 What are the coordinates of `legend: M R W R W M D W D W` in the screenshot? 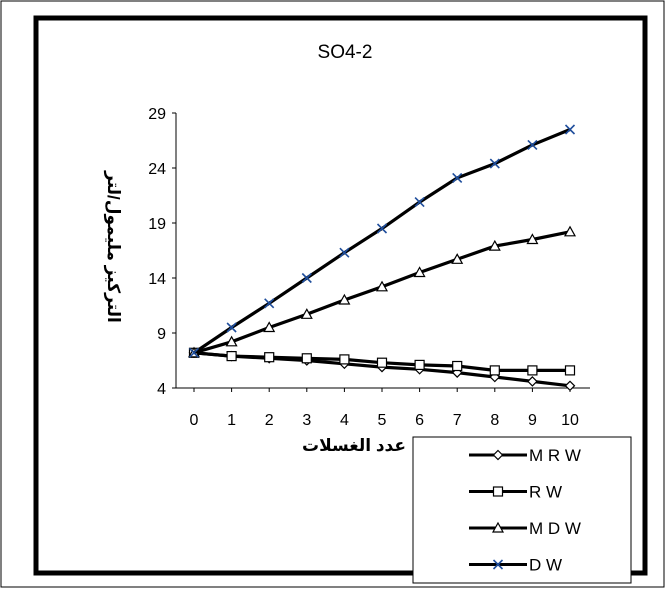 It's located at (522, 510).